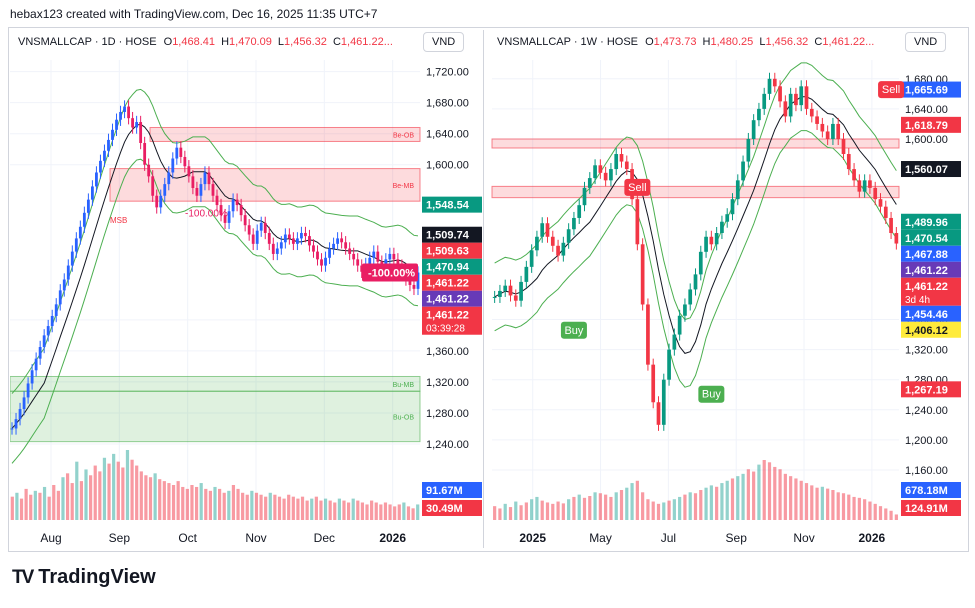 The image size is (975, 608). What do you see at coordinates (447, 166) in the screenshot?
I see `y-tick-label: 1,600.00` at bounding box center [447, 166].